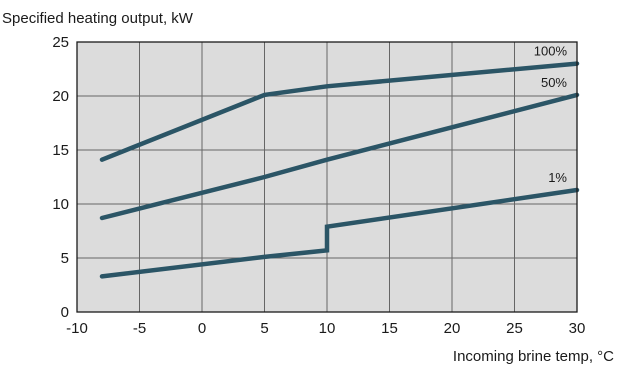 The width and height of the screenshot is (627, 369). What do you see at coordinates (264, 328) in the screenshot?
I see `x-tick-label: 5` at bounding box center [264, 328].